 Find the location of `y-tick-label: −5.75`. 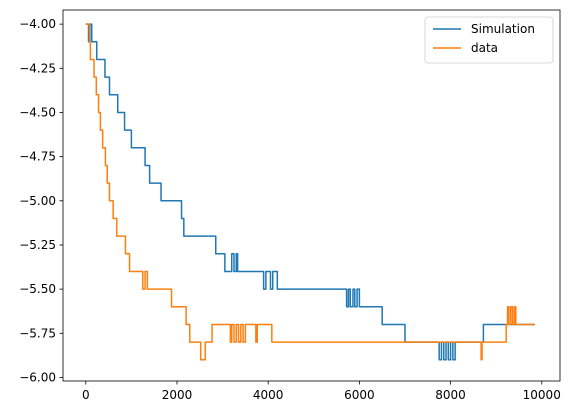

y-tick-label: −5.75 is located at coordinates (37, 333).